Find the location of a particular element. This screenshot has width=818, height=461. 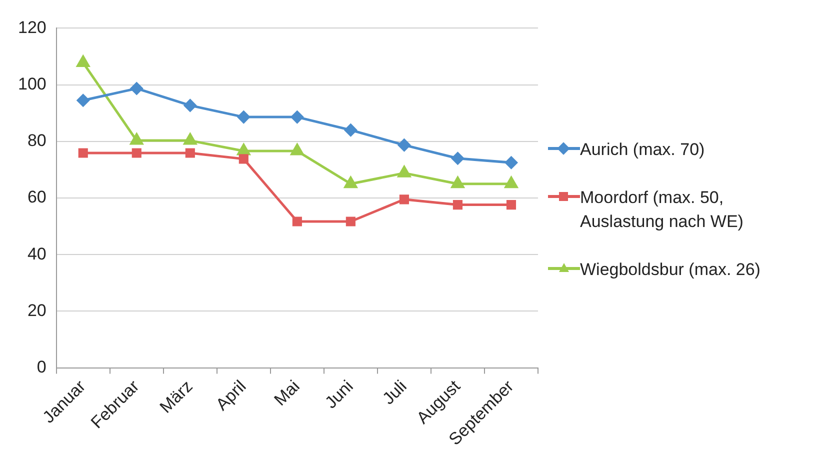

y-tick-label: 0 is located at coordinates (41, 366).